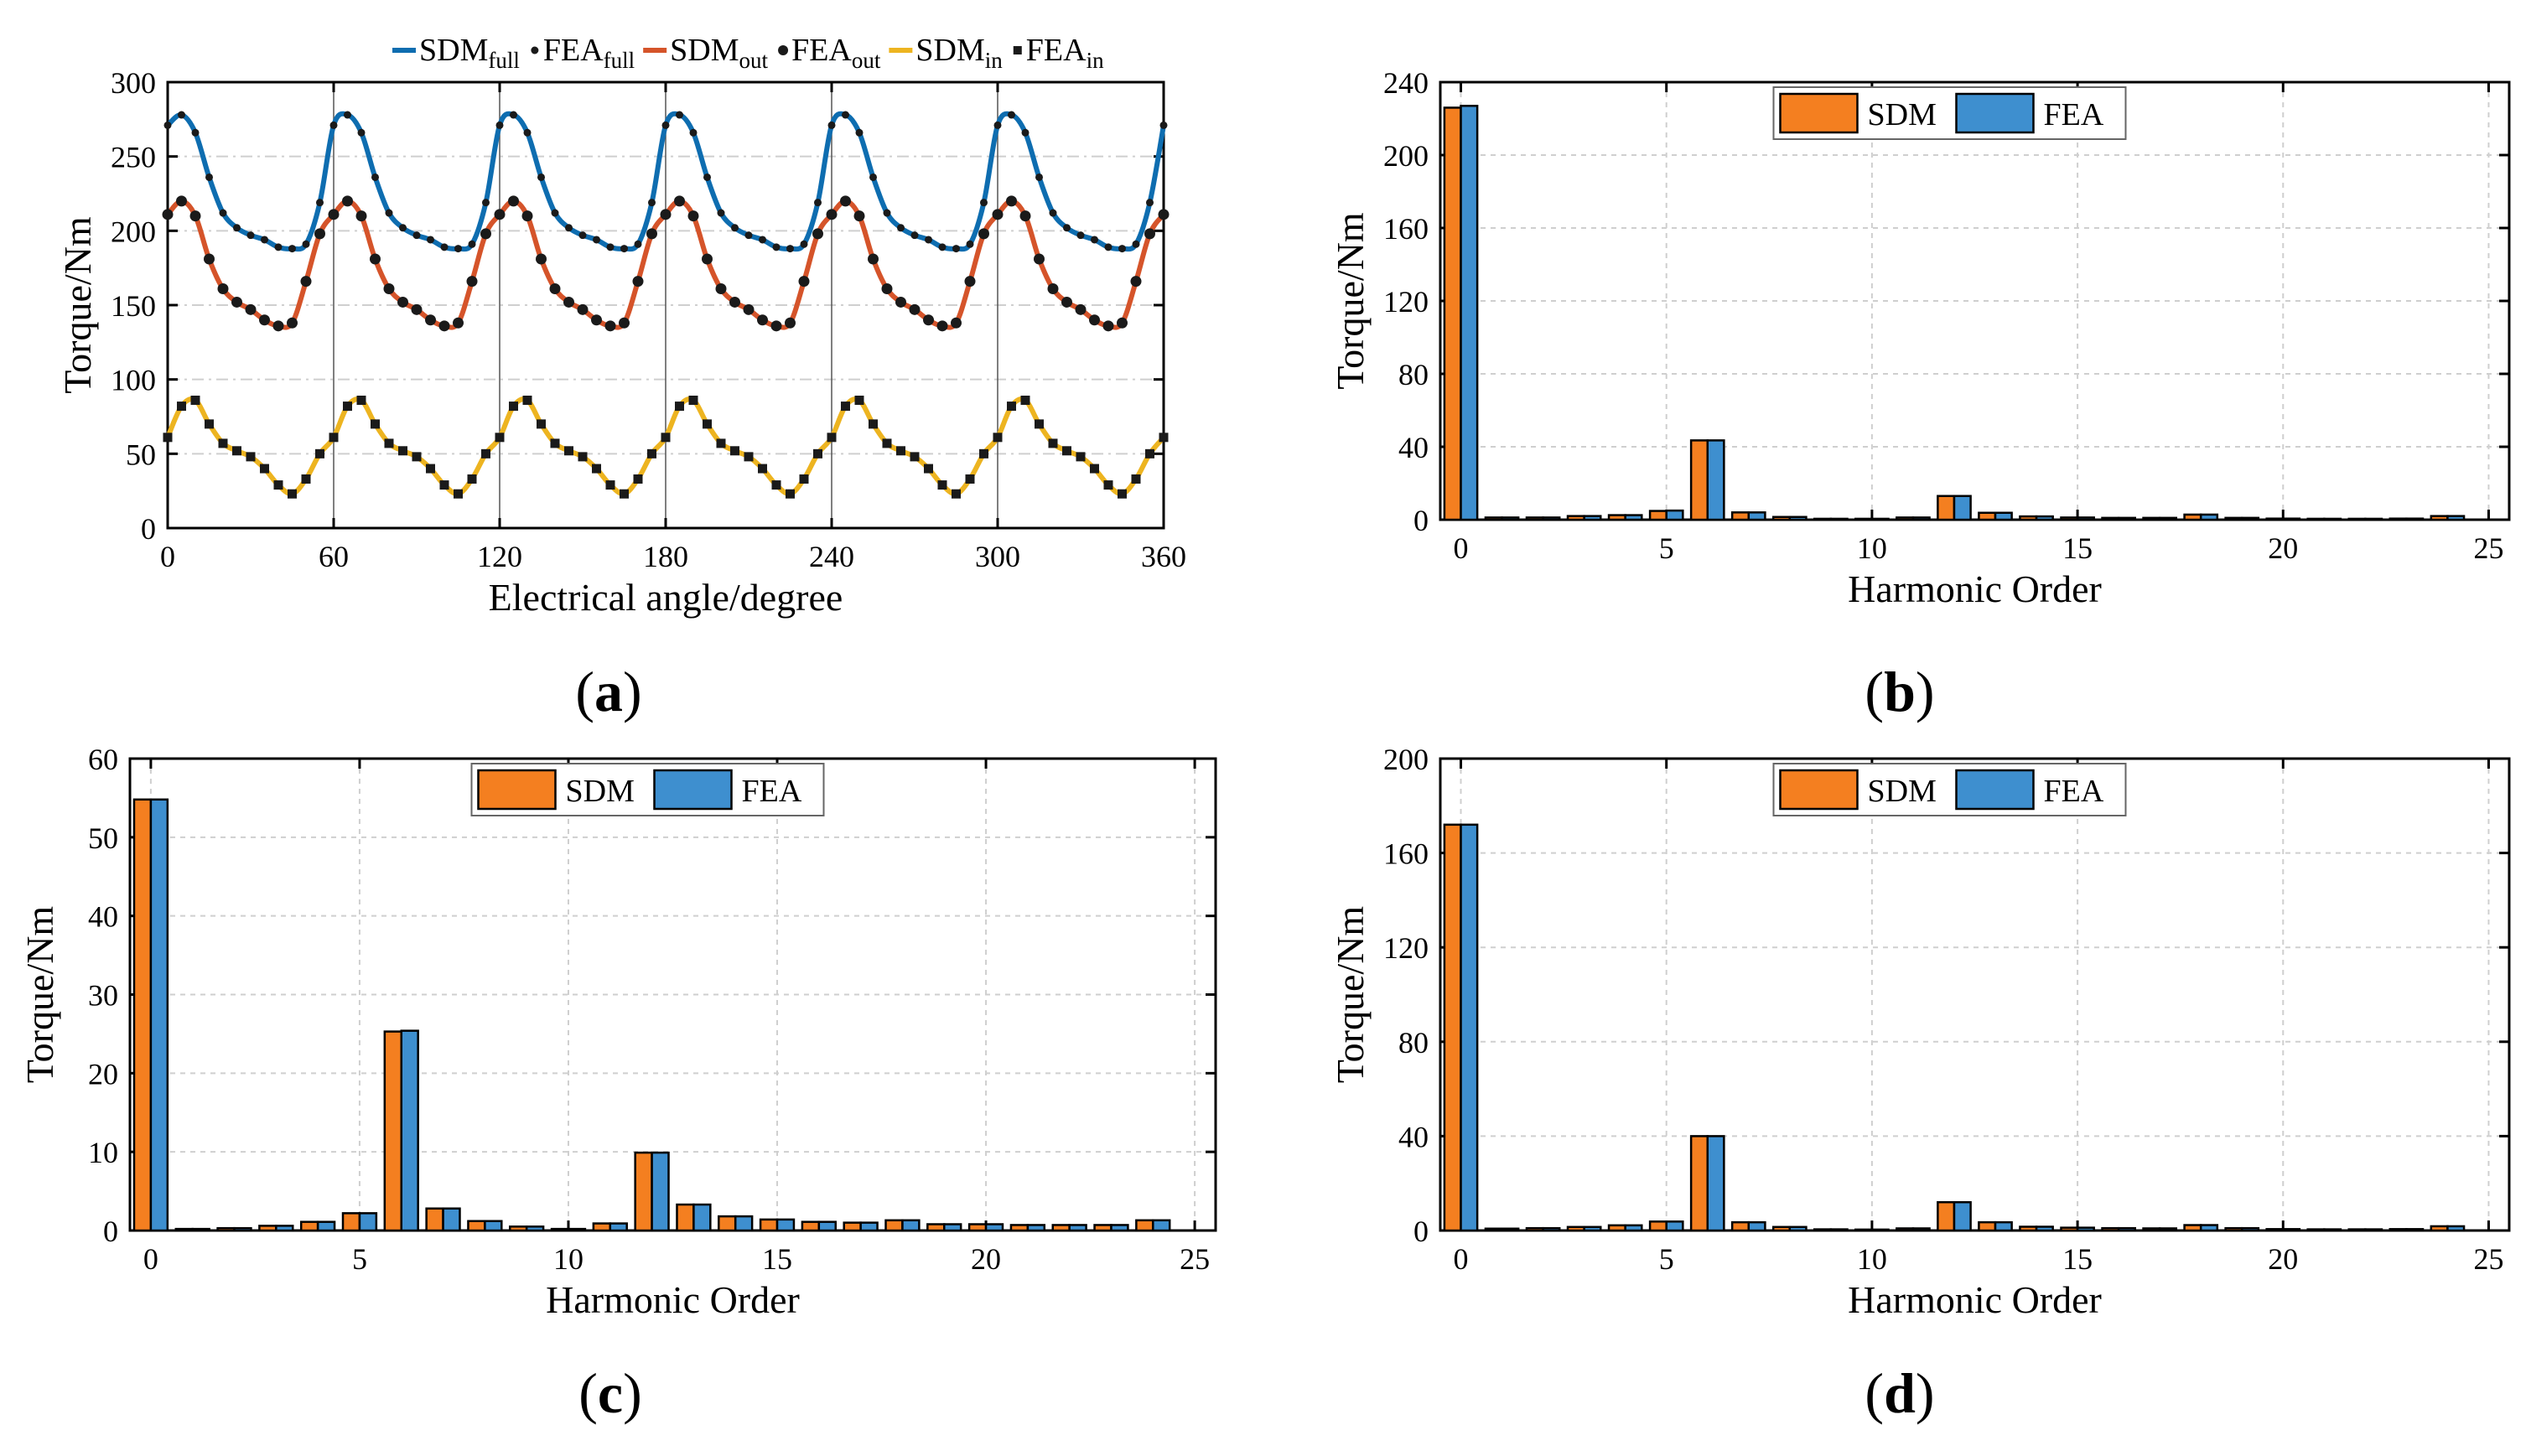  What do you see at coordinates (1667, 548) in the screenshot?
I see `x-tick-label: 5` at bounding box center [1667, 548].